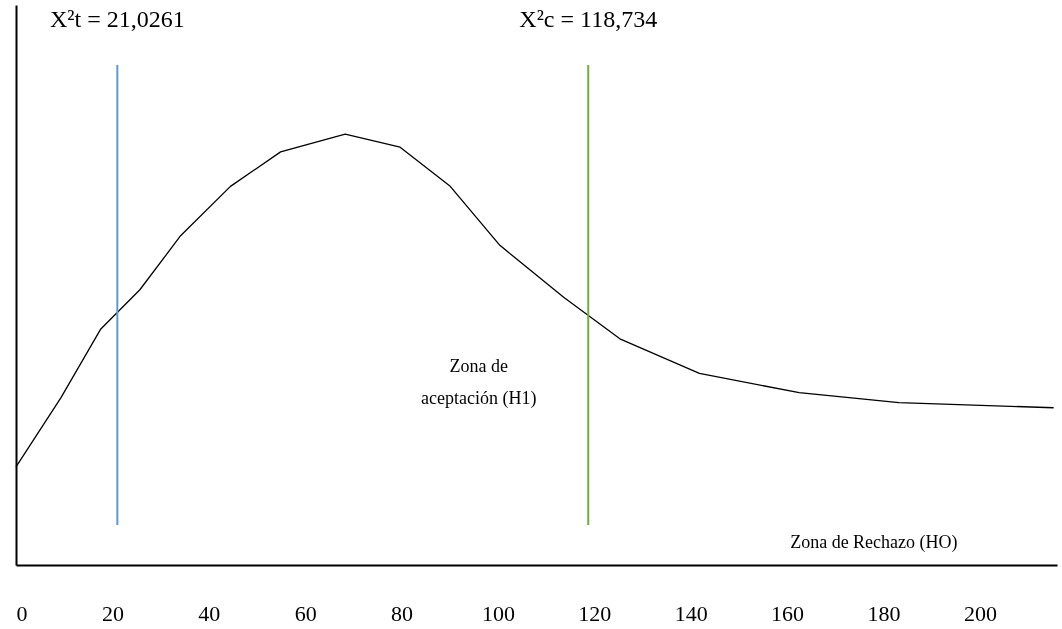 Image resolution: width=1062 pixels, height=629 pixels. Describe the element at coordinates (22, 613) in the screenshot. I see `x-tick-label: 0` at that location.